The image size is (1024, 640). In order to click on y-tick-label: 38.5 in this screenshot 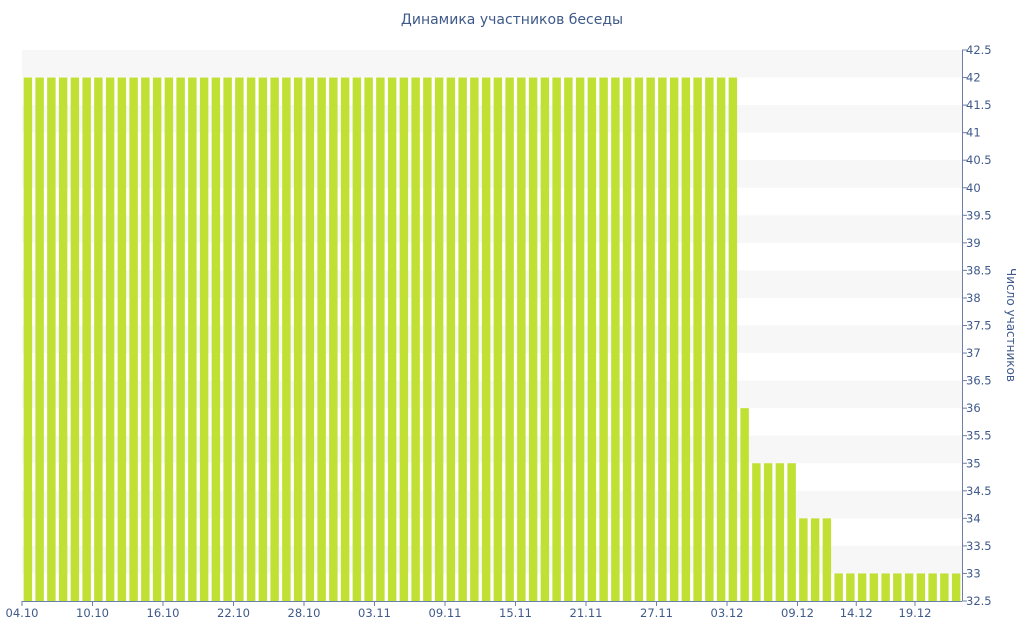, I will do `click(979, 270)`.